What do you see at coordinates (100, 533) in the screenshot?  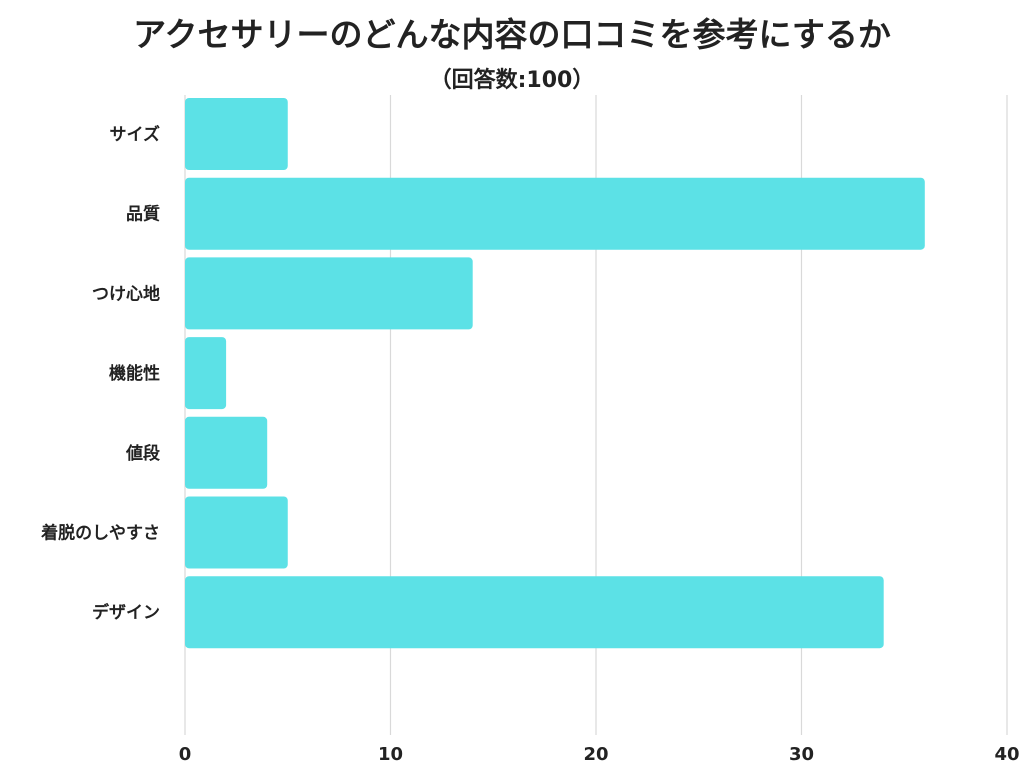 I see `category-label: 着脱のしやすさ` at bounding box center [100, 533].